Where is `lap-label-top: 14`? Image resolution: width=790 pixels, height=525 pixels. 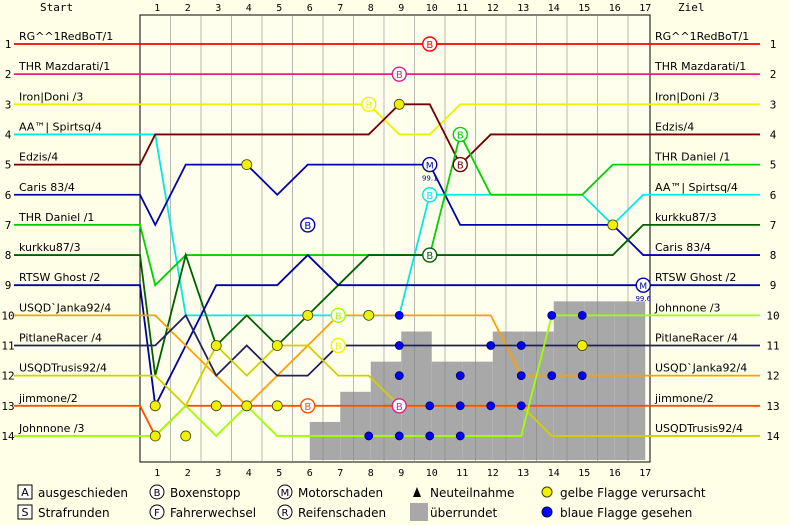
lap-label-top: 14 is located at coordinates (554, 8).